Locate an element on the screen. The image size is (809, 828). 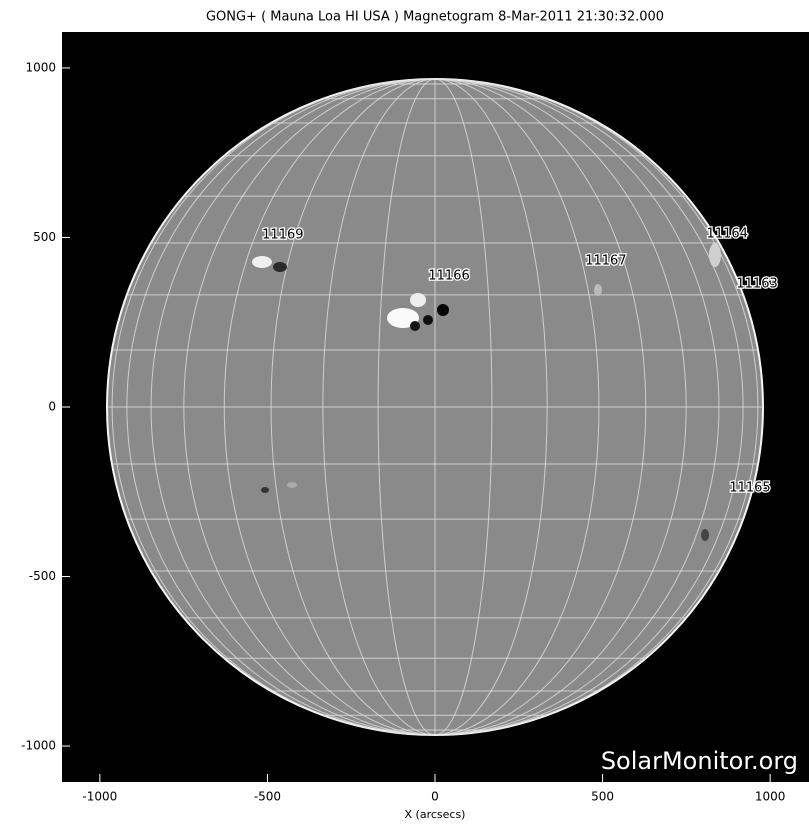
region-label: 11165 is located at coordinates (749, 488).